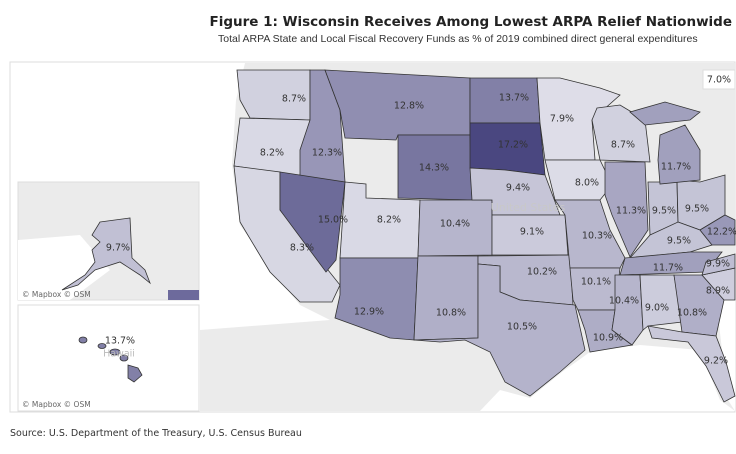 Image resolution: width=736 pixels, height=454 pixels. I want to click on state-label-ID: 12.3%, so click(327, 153).